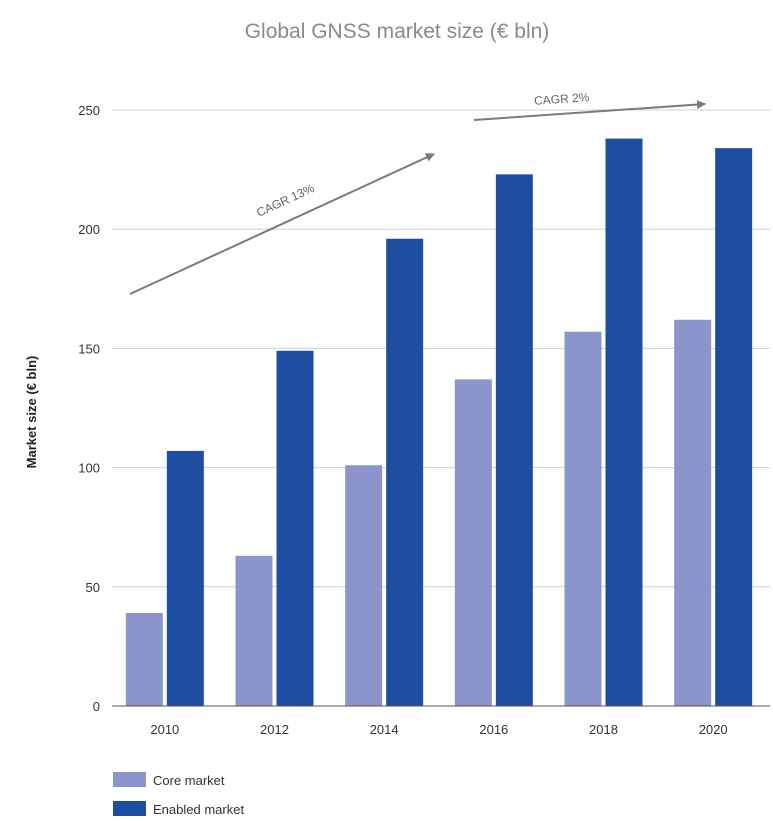 Image resolution: width=773 pixels, height=821 pixels. I want to click on y-tick-label: 100, so click(89, 468).